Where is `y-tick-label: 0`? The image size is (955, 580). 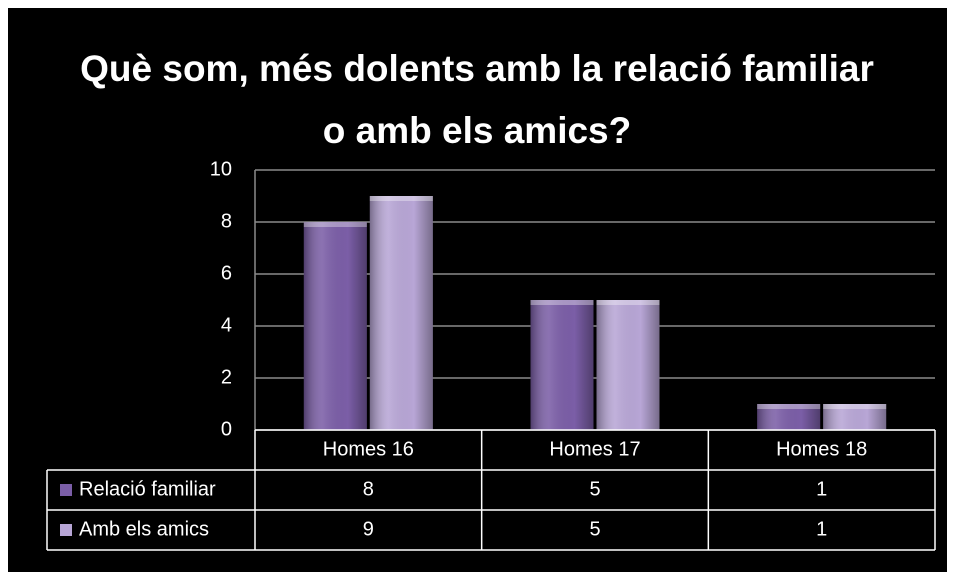 y-tick-label: 0 is located at coordinates (226, 429).